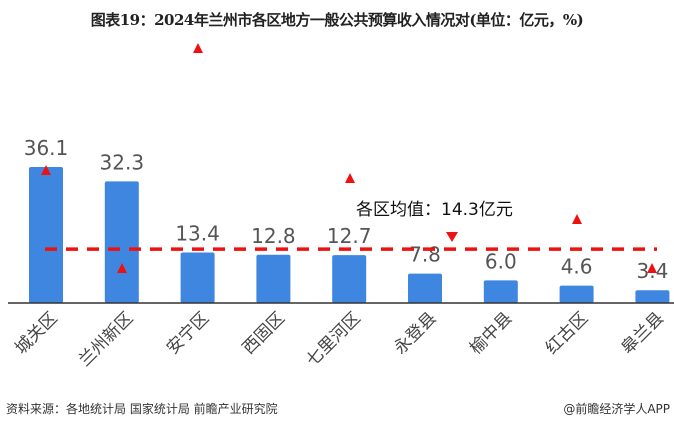  What do you see at coordinates (415, 333) in the screenshot?
I see `x-tick-label: 永登县` at bounding box center [415, 333].